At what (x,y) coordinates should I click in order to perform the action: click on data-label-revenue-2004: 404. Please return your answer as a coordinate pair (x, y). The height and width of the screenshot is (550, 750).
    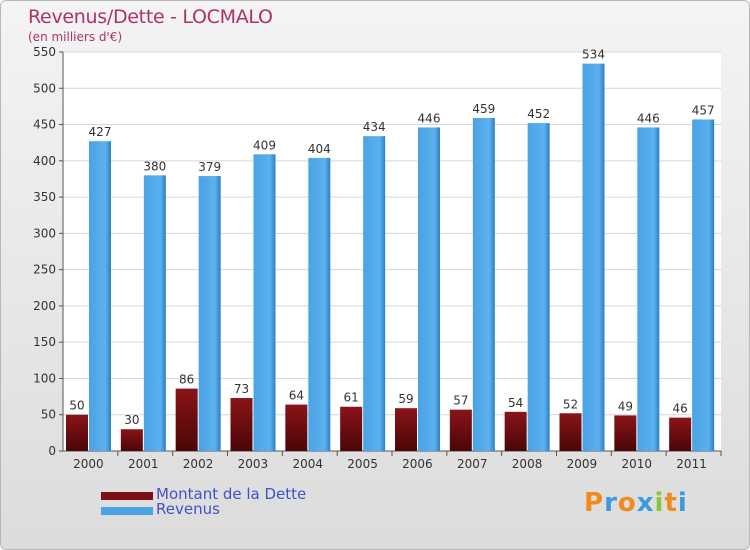
    Looking at the image, I should click on (319, 149).